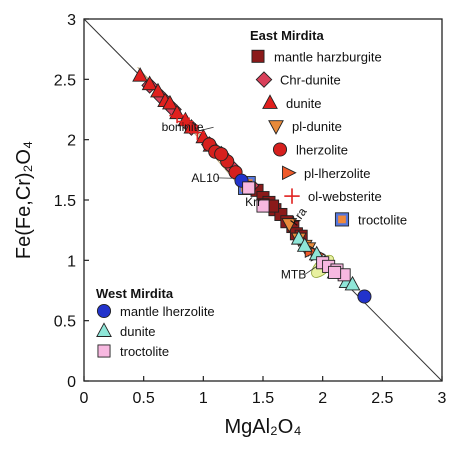 The image size is (474, 450). Describe the element at coordinates (310, 80) in the screenshot. I see `legend-label: Chr-dunite` at that location.